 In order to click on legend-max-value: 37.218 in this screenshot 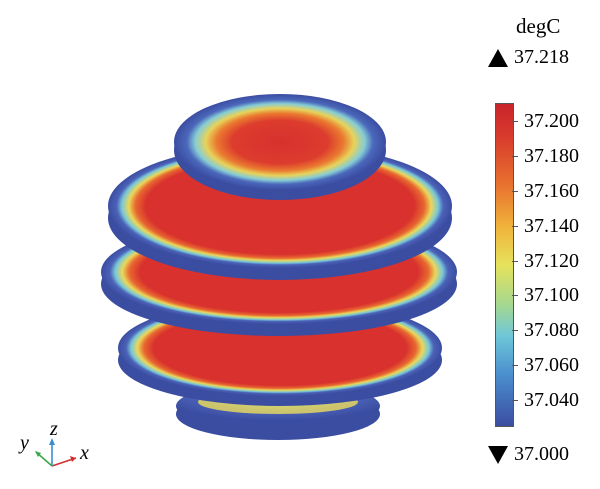, I will do `click(541, 57)`.